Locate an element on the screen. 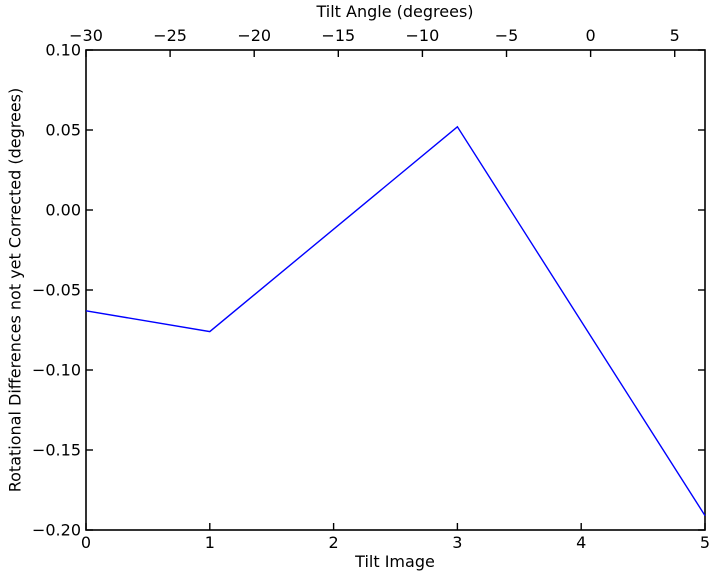  y-tick-label: 0.10 is located at coordinates (63, 50).